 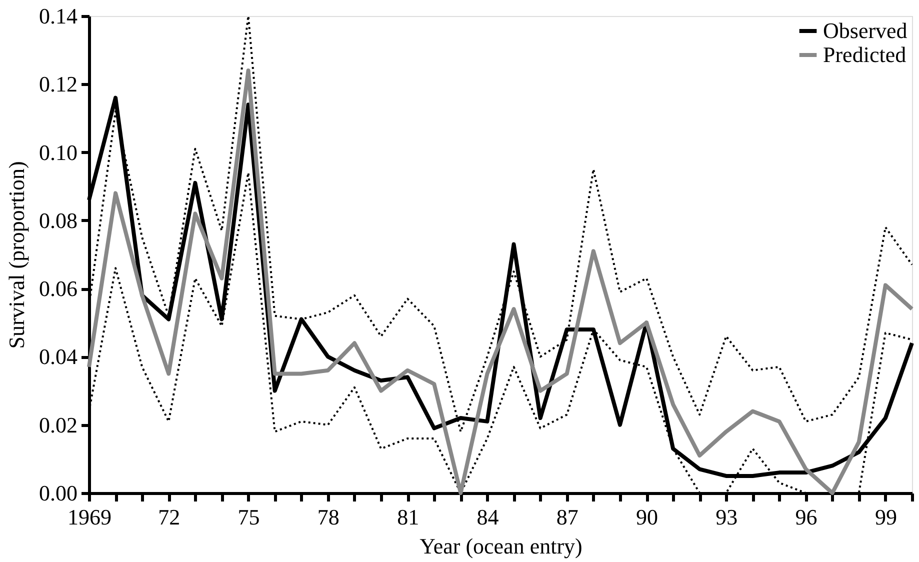 What do you see at coordinates (408, 517) in the screenshot?
I see `x-tick-label: 81` at bounding box center [408, 517].